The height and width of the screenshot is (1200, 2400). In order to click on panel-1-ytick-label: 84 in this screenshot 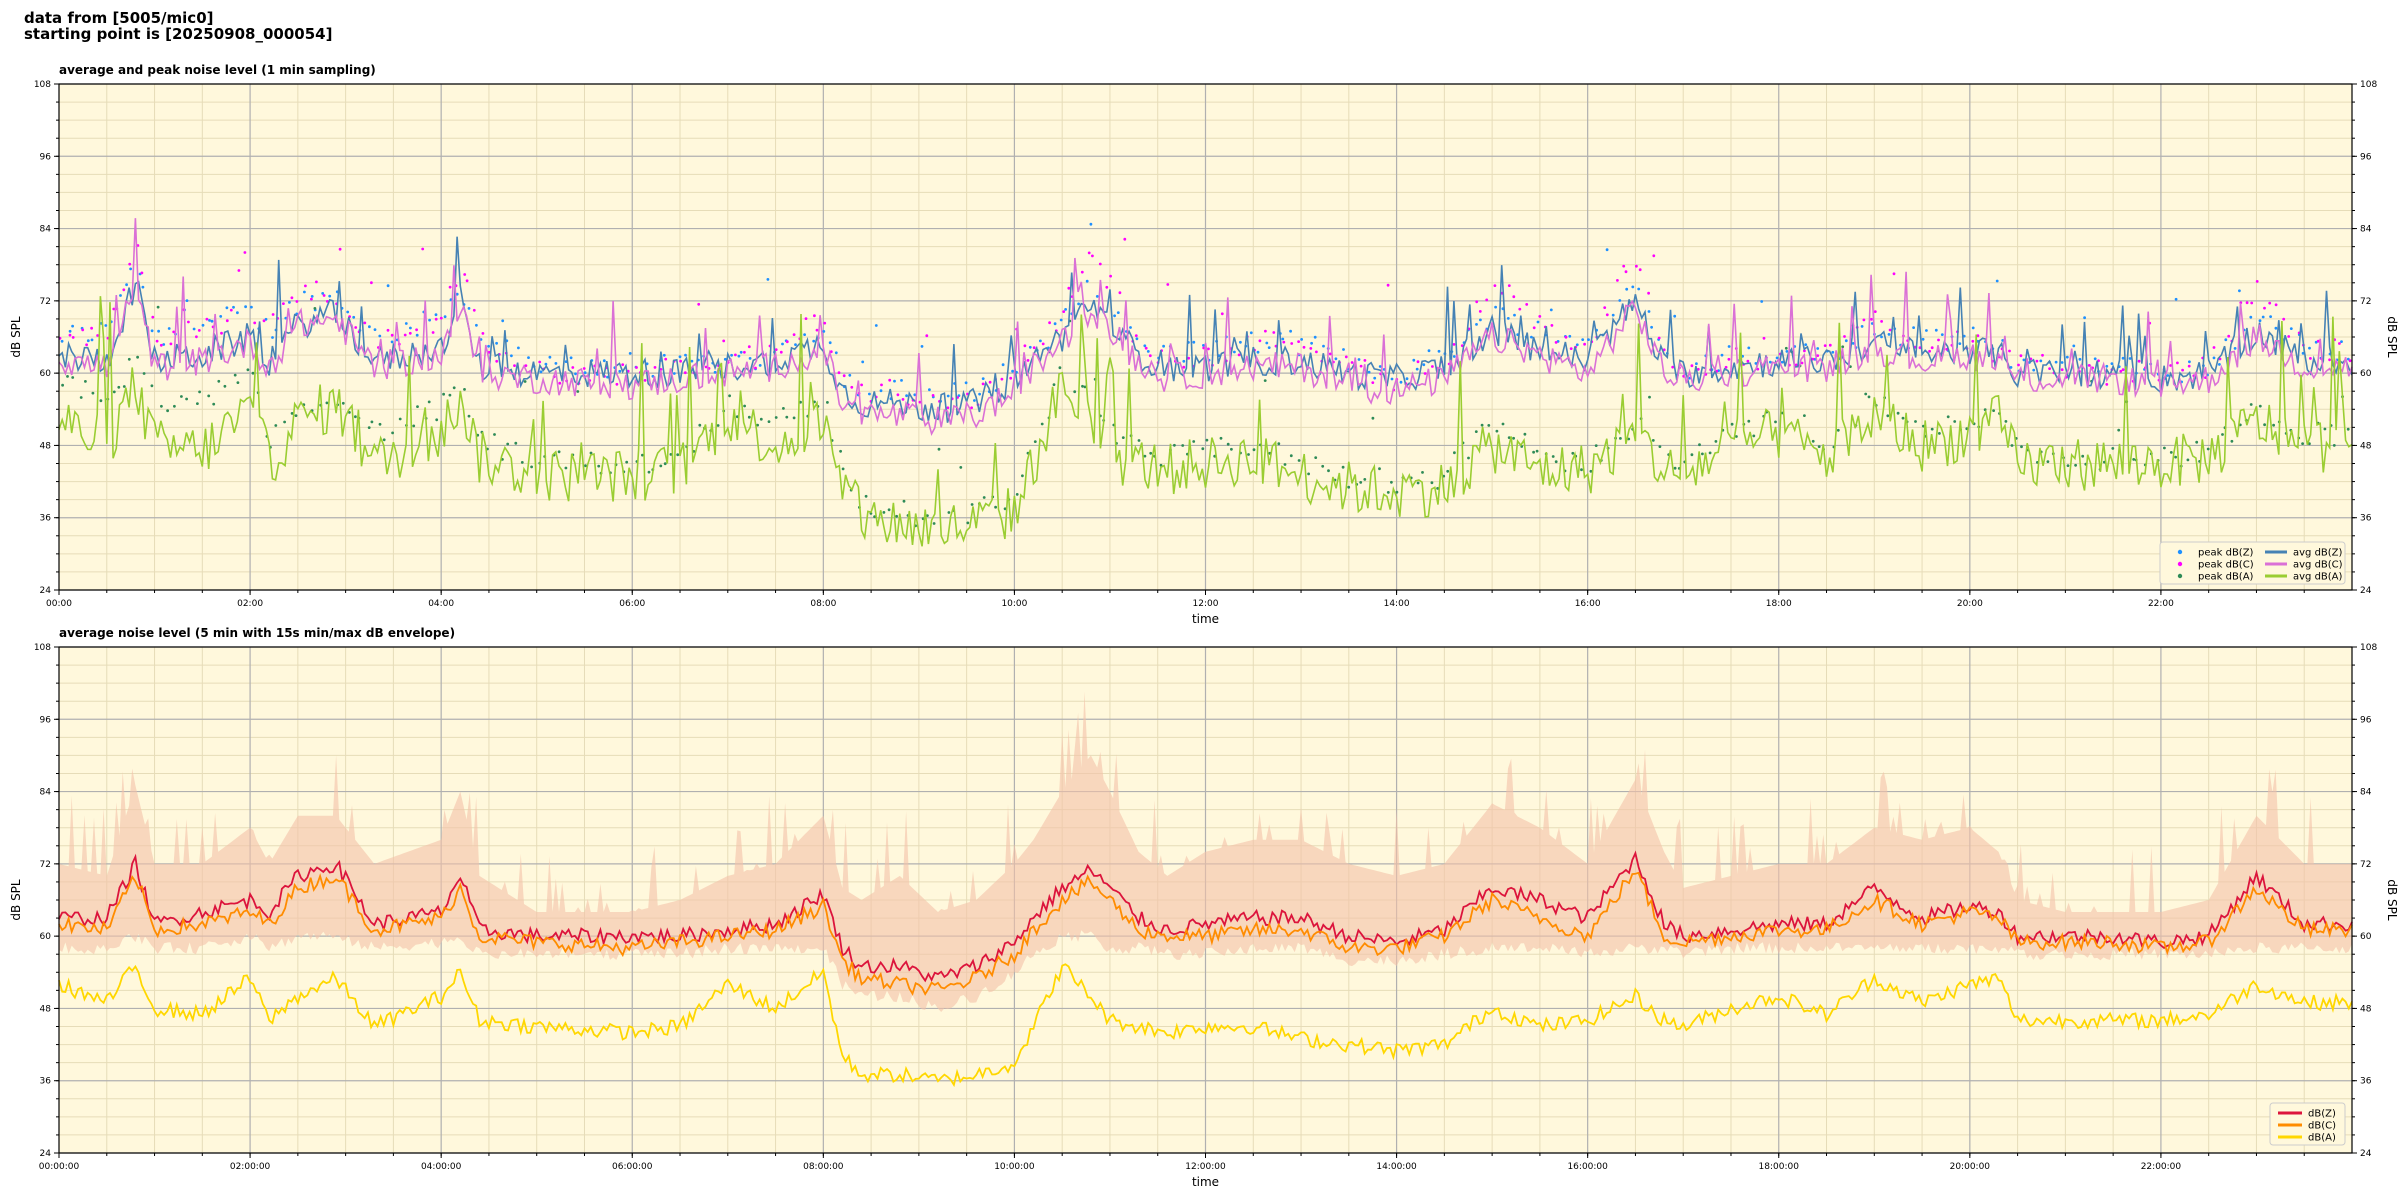, I will do `click(2366, 230)`.